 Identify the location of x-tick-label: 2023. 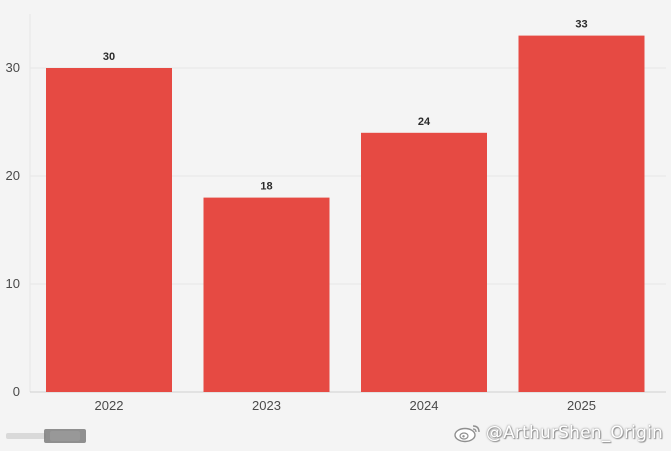
(266, 405).